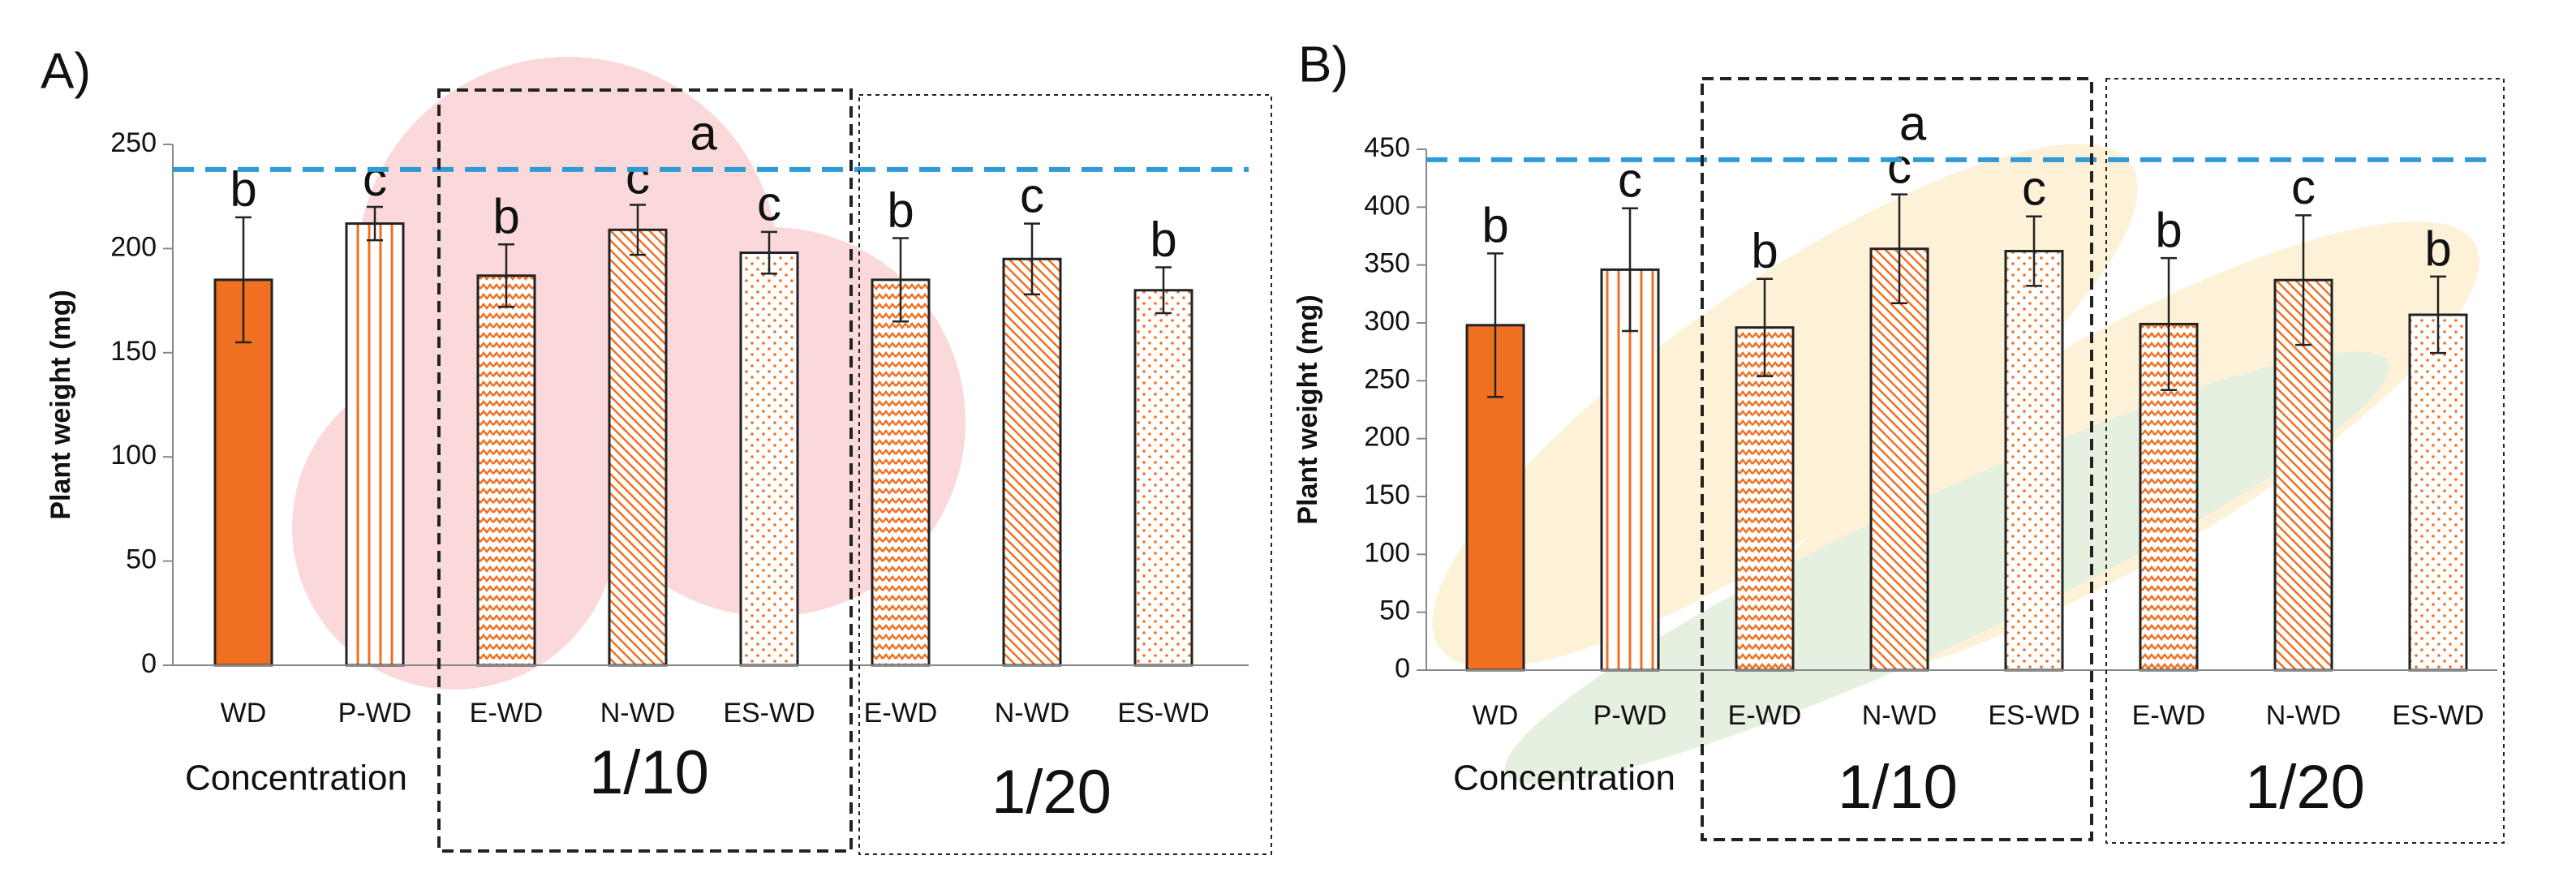 The width and height of the screenshot is (2576, 894). What do you see at coordinates (1323, 64) in the screenshot?
I see `panel-label: B)` at bounding box center [1323, 64].